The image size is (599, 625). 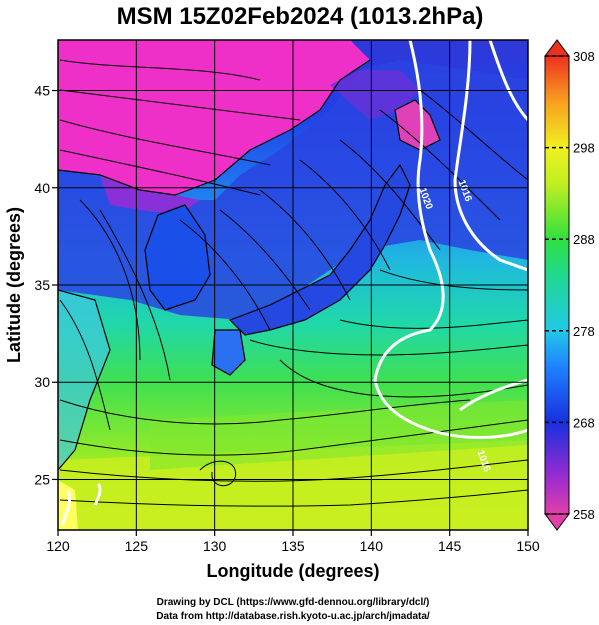 I want to click on x-tick-label: 150, so click(x=528, y=546).